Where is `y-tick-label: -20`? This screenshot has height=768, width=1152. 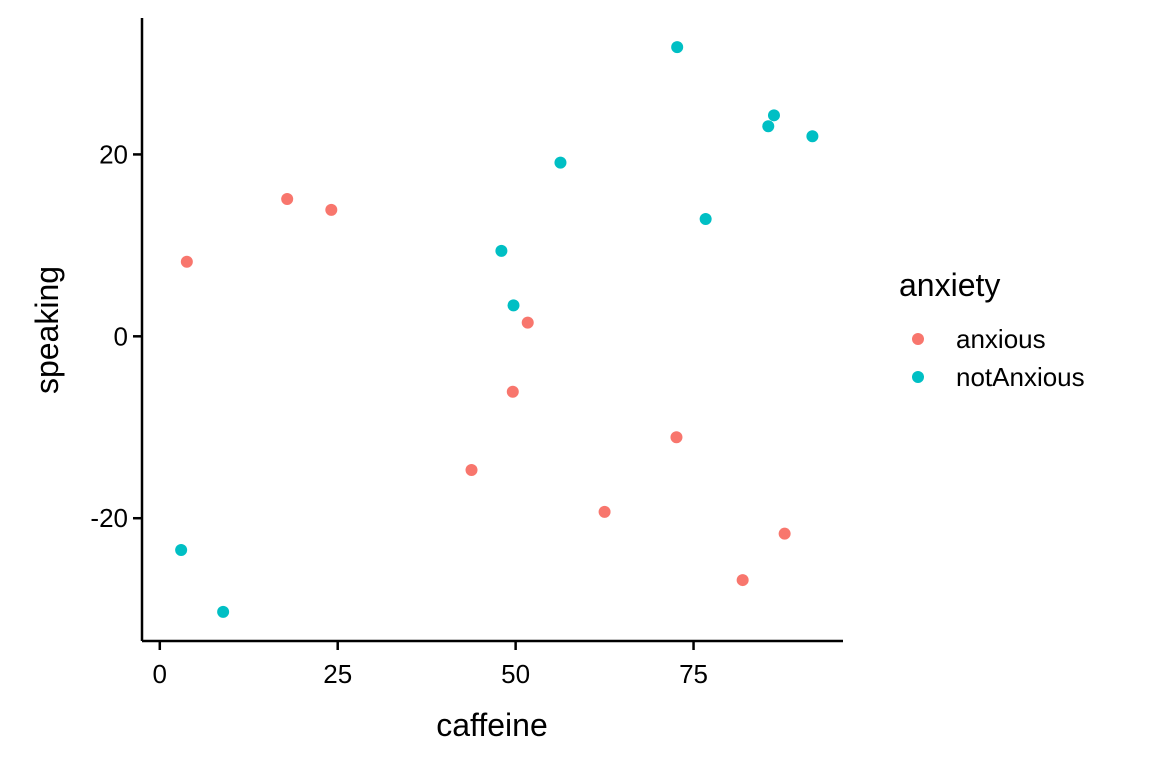 y-tick-label: -20 is located at coordinates (109, 518).